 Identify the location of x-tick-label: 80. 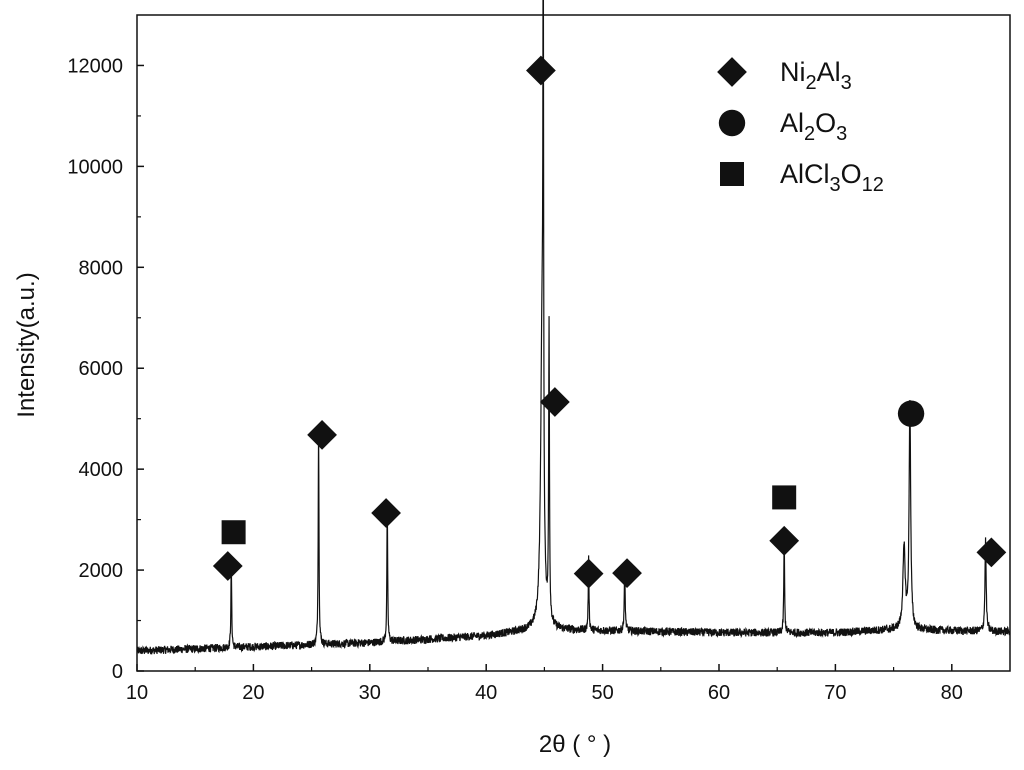
(952, 693).